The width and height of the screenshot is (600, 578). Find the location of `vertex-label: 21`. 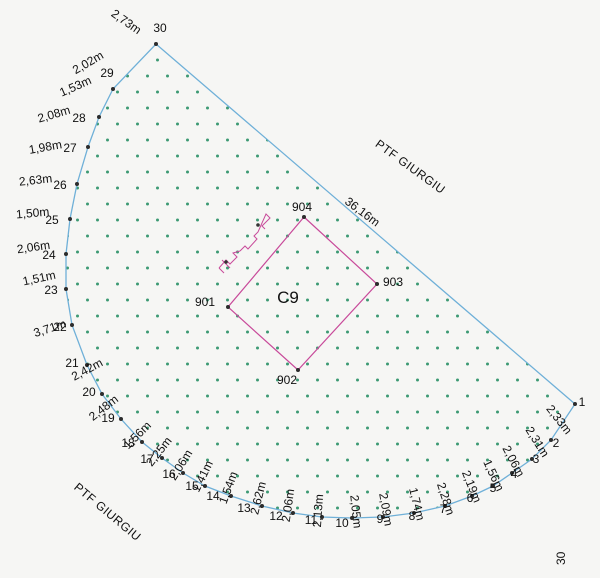

vertex-label: 21 is located at coordinates (72, 363).